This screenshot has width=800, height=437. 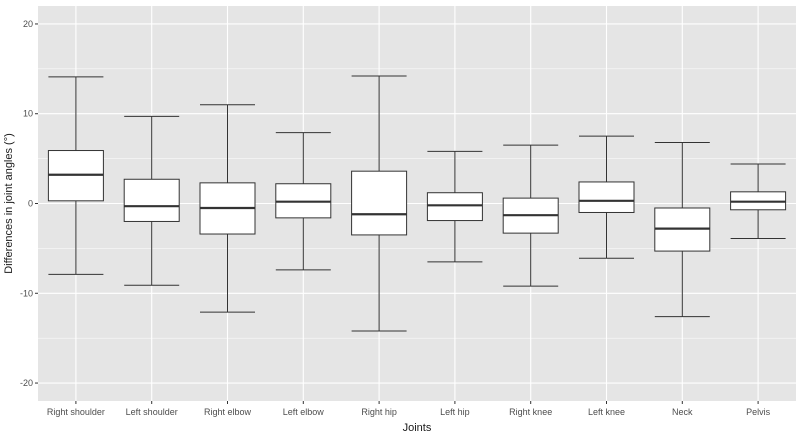 I want to click on box-right-shoulder, so click(x=75, y=175).